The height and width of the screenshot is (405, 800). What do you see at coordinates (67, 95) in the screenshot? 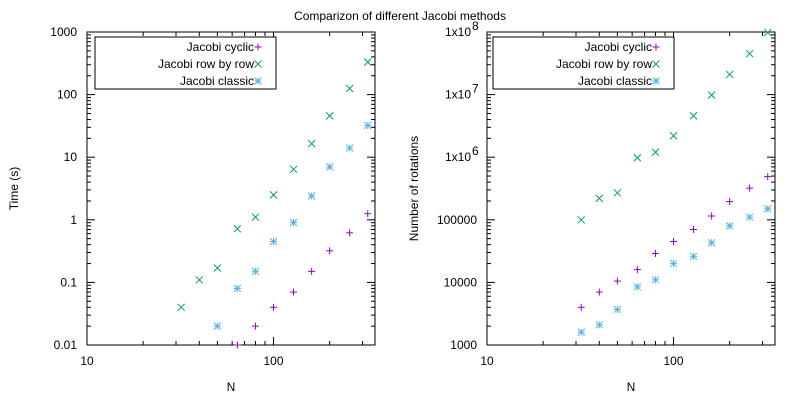
I see `y-tick-label: 100` at bounding box center [67, 95].